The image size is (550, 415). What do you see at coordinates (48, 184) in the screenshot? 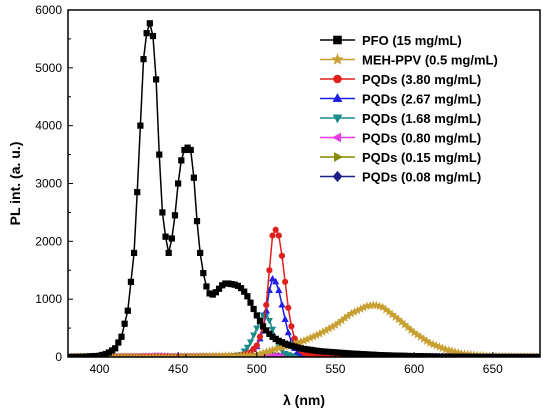
I see `y-tick-label: 3000` at bounding box center [48, 184].